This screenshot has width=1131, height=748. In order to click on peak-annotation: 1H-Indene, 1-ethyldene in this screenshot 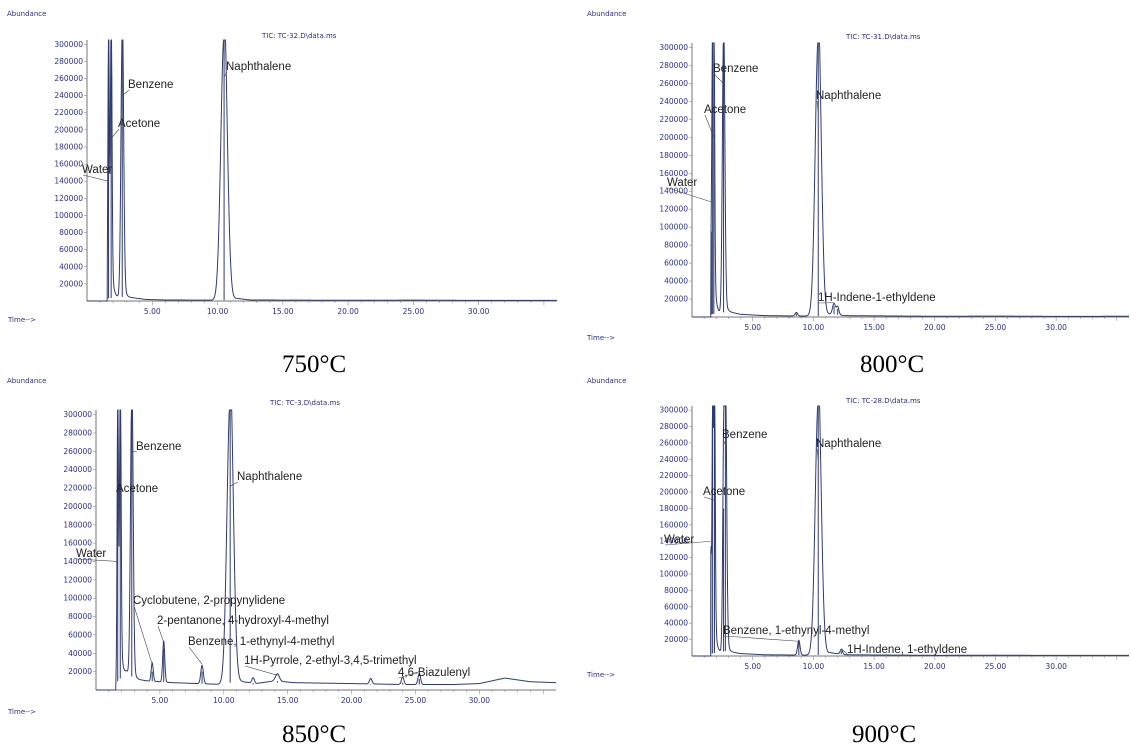, I will do `click(907, 650)`.